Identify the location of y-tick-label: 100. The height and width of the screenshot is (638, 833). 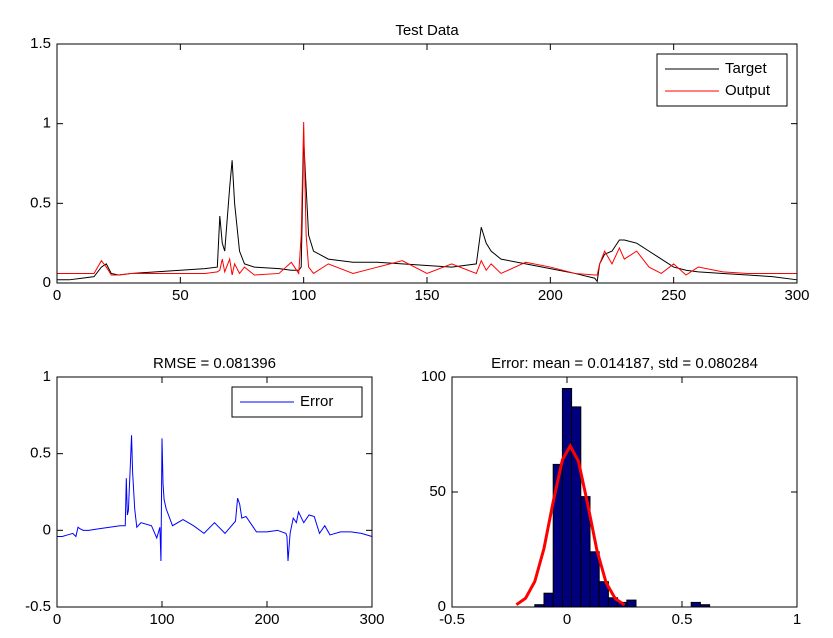
(433, 376).